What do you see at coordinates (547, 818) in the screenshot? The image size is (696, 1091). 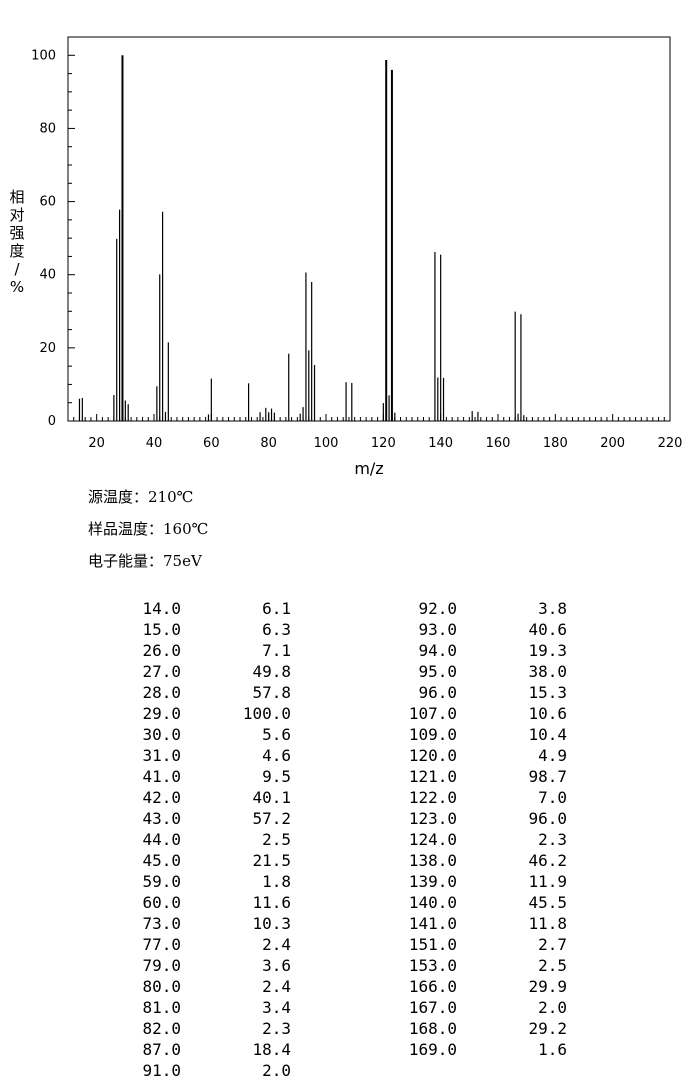 I see `abundance-value: 96.0` at bounding box center [547, 818].